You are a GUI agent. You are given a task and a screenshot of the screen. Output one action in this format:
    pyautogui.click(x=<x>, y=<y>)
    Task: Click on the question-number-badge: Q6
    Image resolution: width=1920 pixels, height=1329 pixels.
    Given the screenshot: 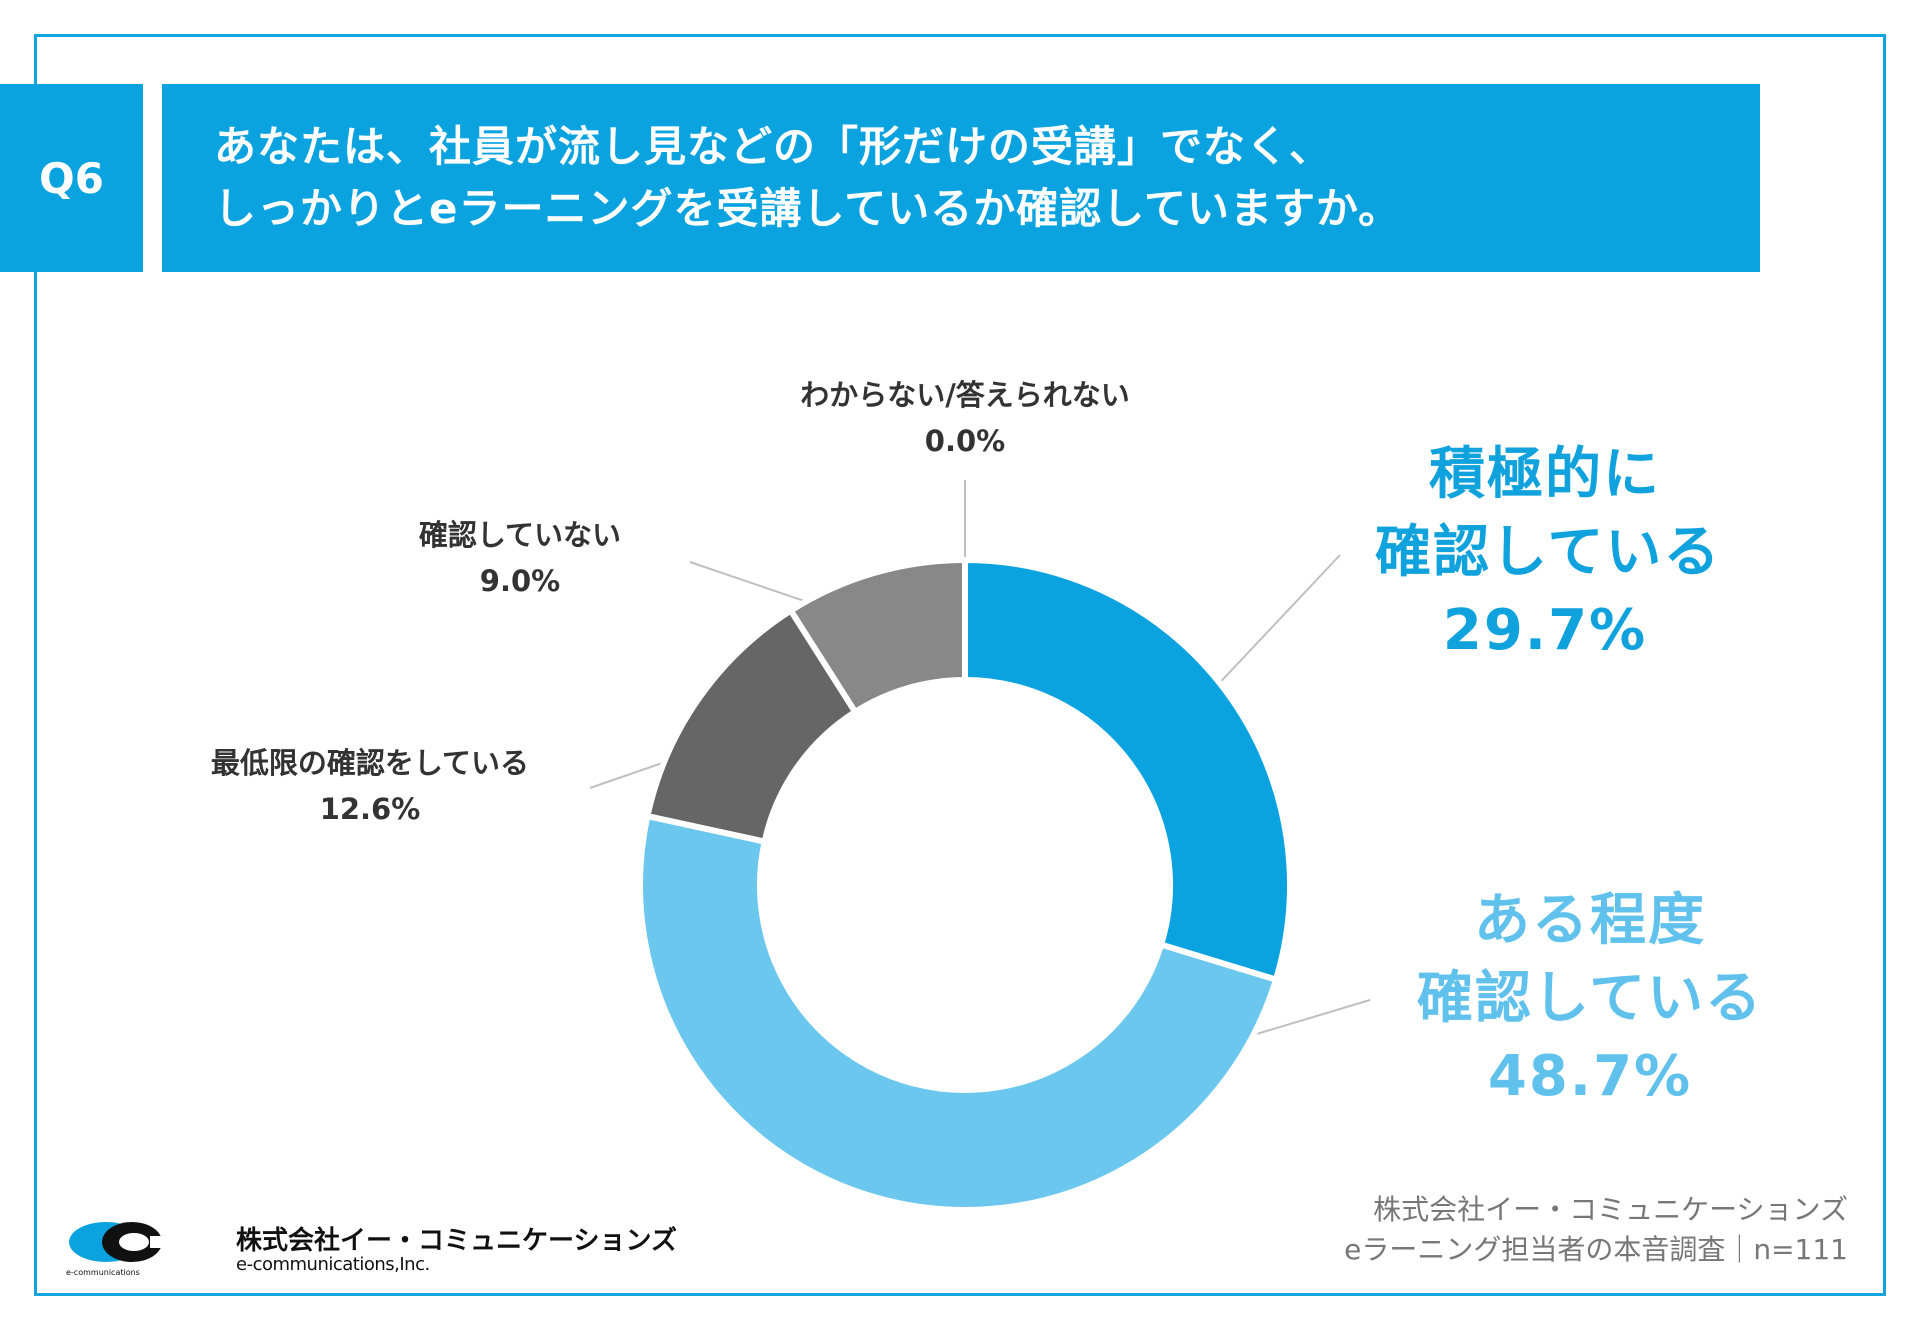 What is the action you would take?
    pyautogui.click(x=71, y=178)
    